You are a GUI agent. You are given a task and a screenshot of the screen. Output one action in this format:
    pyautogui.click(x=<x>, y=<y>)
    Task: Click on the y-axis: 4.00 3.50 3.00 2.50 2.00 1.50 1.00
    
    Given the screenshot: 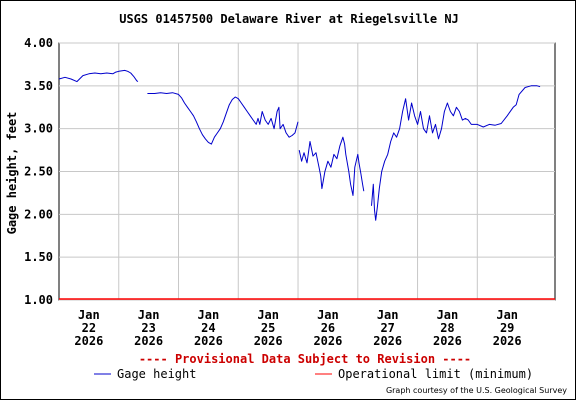 What is the action you would take?
    pyautogui.click(x=38, y=171)
    